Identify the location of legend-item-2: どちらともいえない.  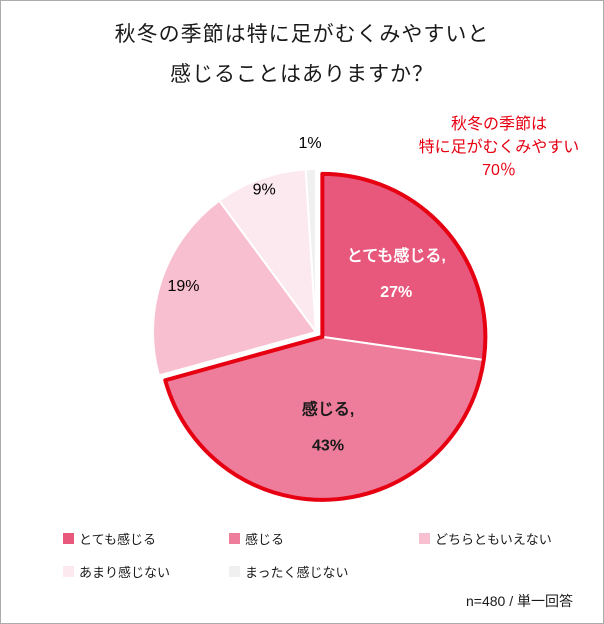
(485, 538).